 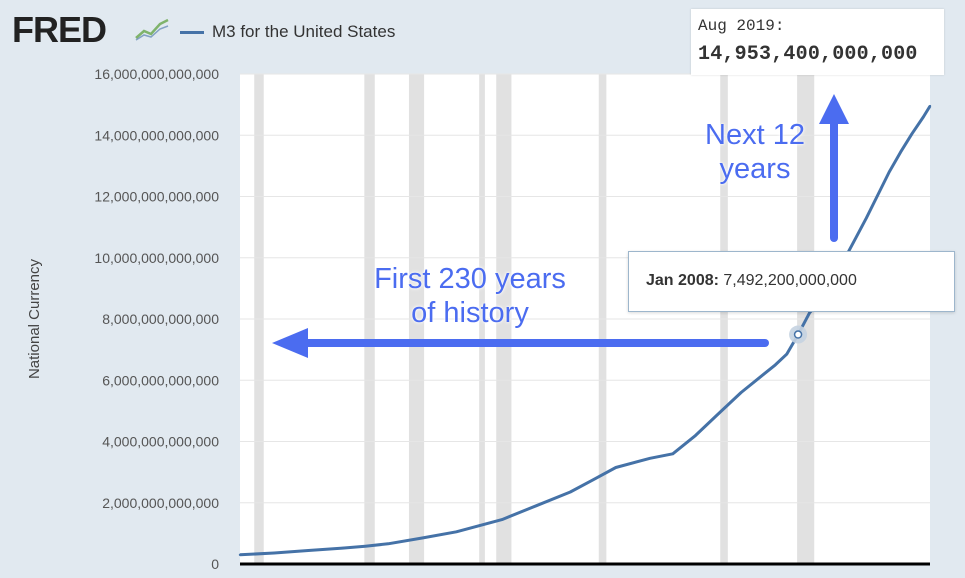 What do you see at coordinates (160, 442) in the screenshot?
I see `y-tick-label: 4,000,000,000,000` at bounding box center [160, 442].